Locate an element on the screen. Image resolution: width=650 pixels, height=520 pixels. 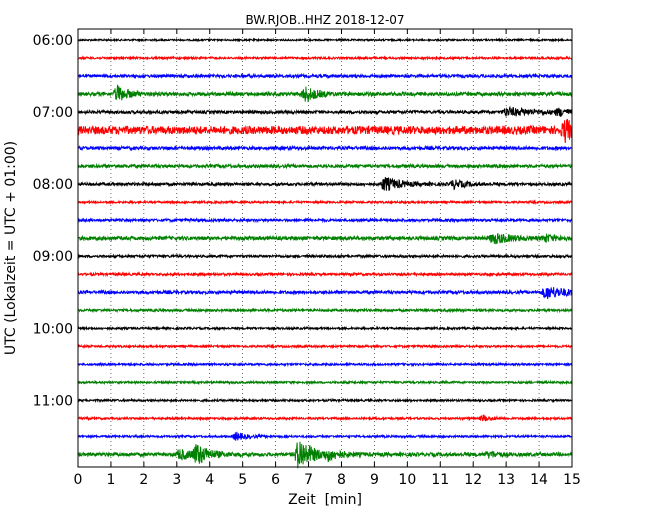
x-tick-label: 2 is located at coordinates (143, 480).